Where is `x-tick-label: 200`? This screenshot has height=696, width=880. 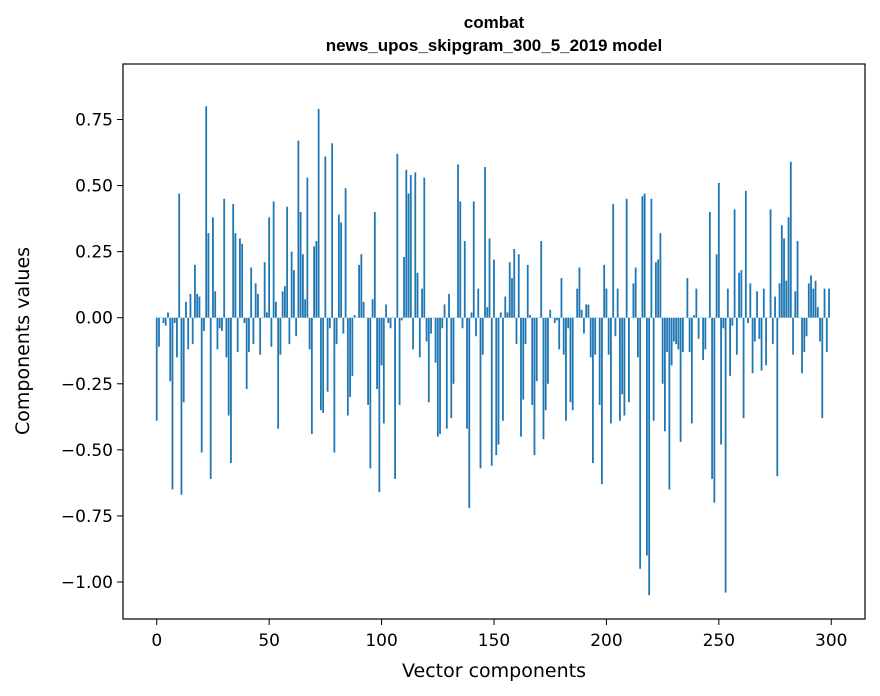
x-tick-label: 200 is located at coordinates (606, 641).